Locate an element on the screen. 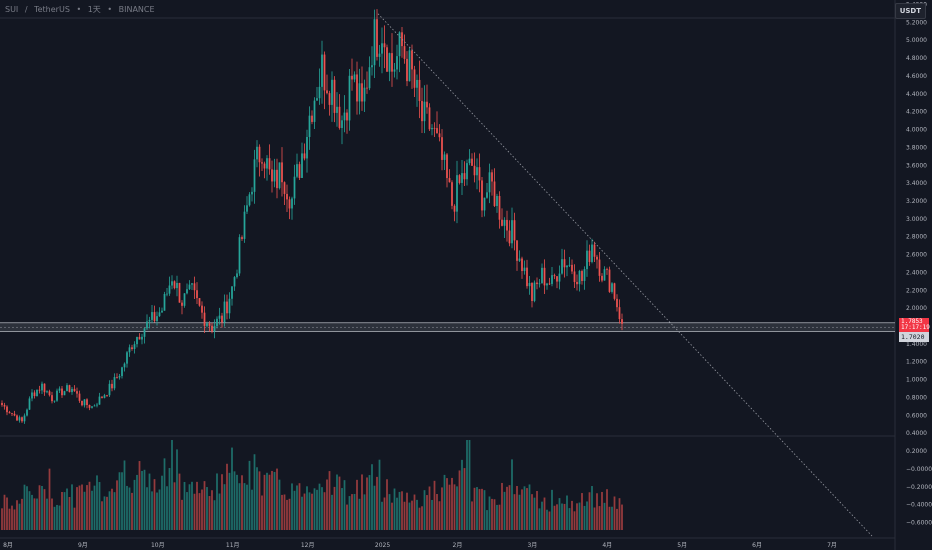  time-axis: 8月 9月 10月 11月 12月 2025 2月 3月 4月 5月 6月 7月 is located at coordinates (447, 543).